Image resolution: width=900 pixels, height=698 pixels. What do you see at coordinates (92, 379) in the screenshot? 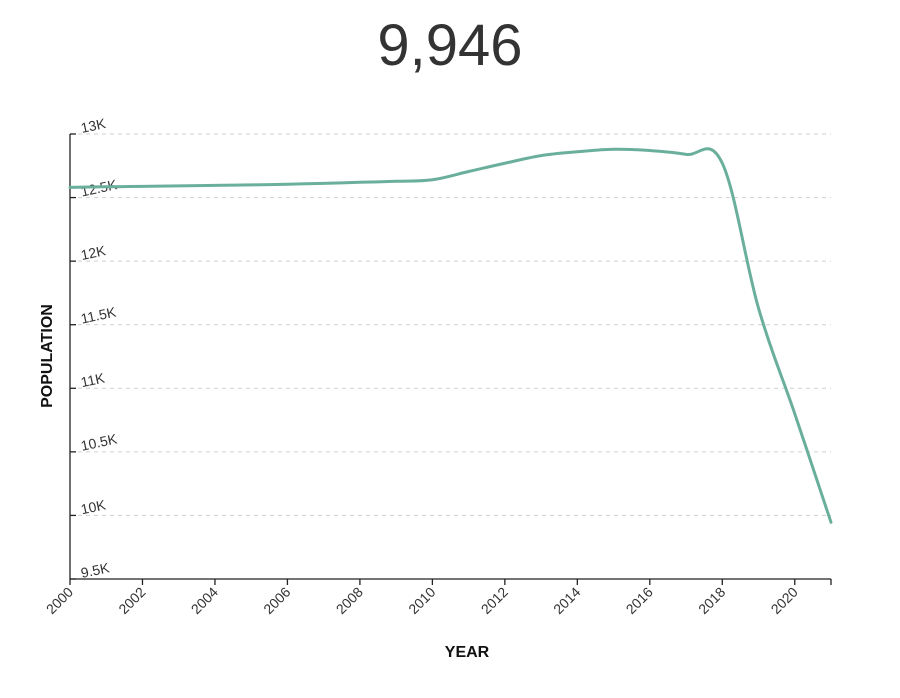
I see `y-tick-label: 11K` at bounding box center [92, 379].